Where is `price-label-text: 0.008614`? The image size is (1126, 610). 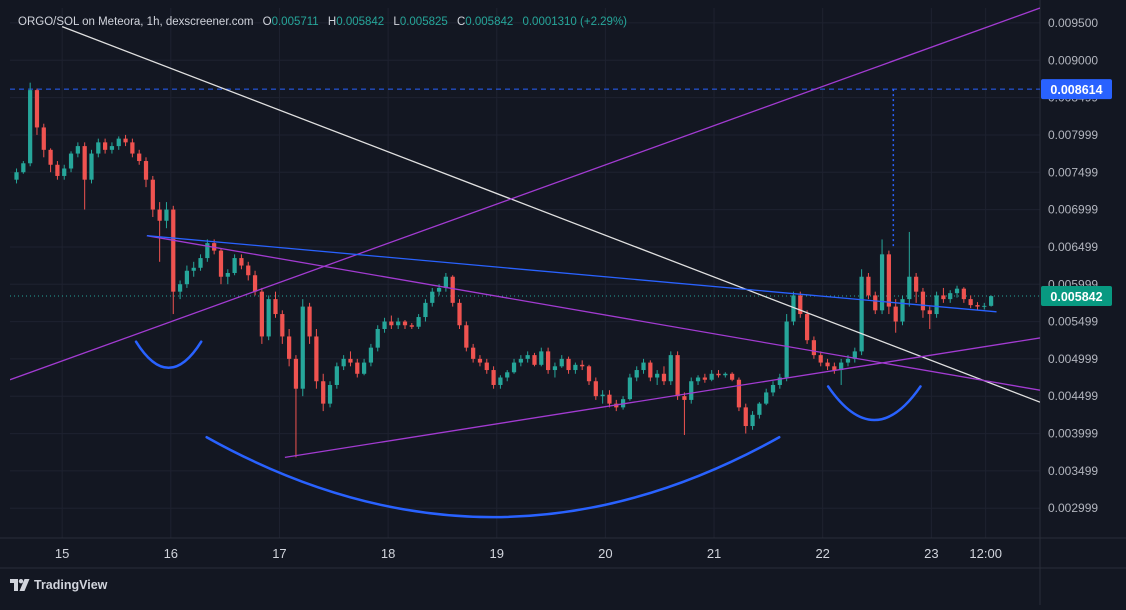 price-label-text: 0.008614 is located at coordinates (1076, 90).